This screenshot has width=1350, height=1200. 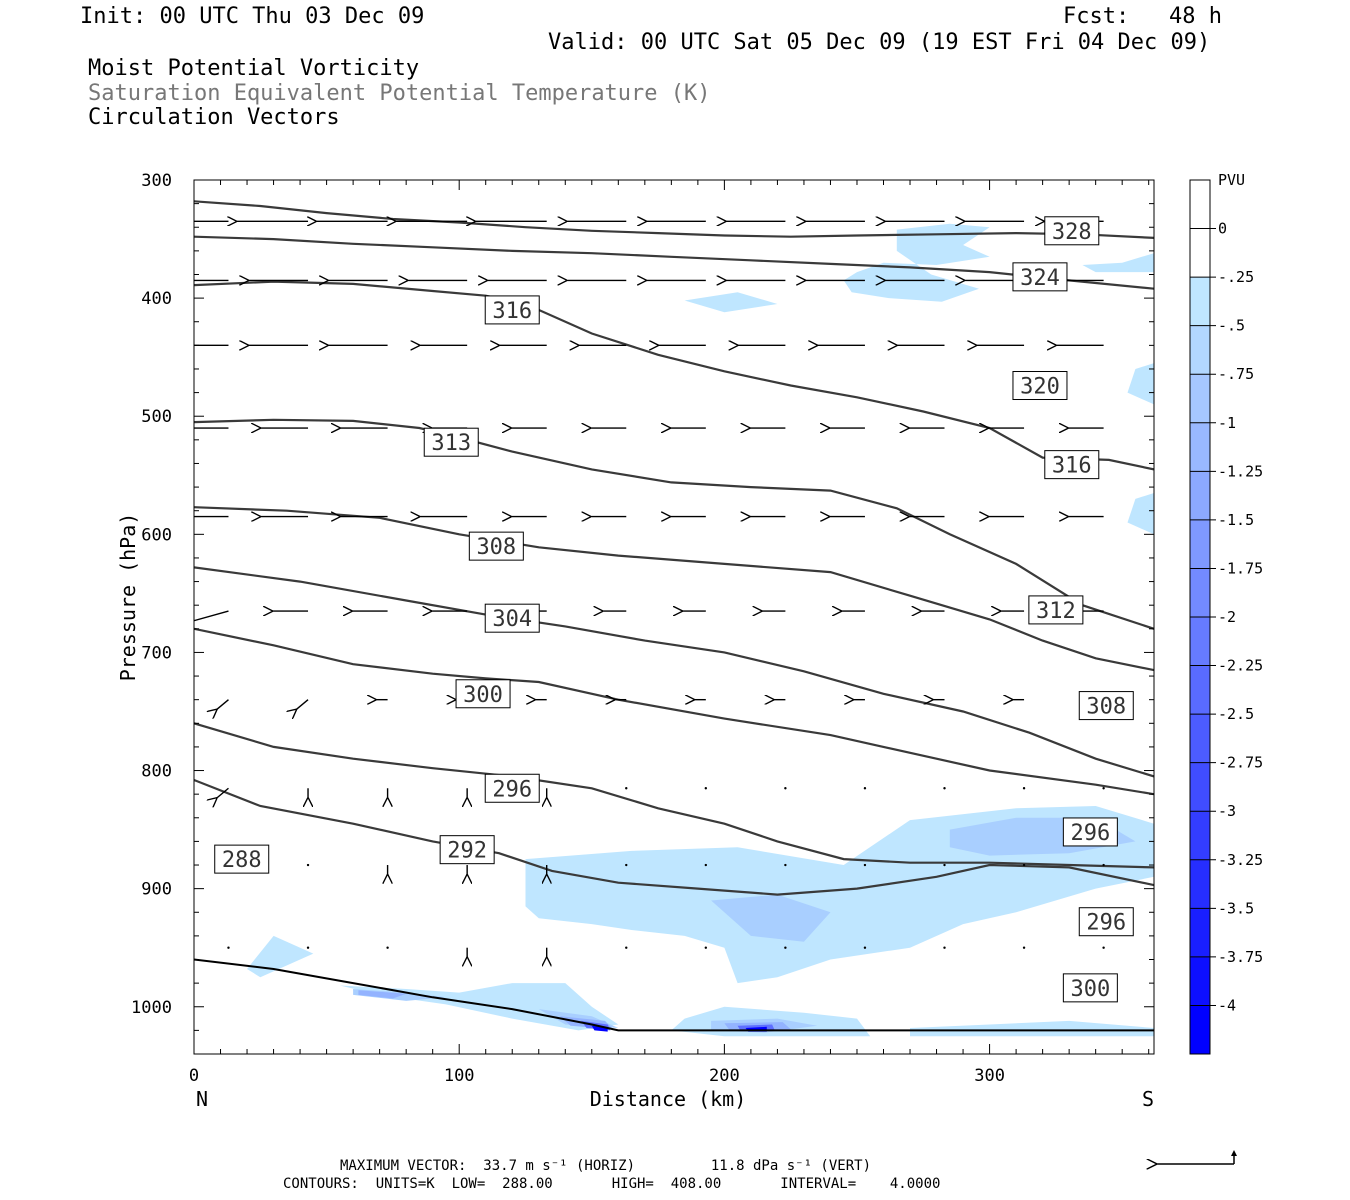 I want to click on contour-label-text: 324, so click(x=1040, y=278).